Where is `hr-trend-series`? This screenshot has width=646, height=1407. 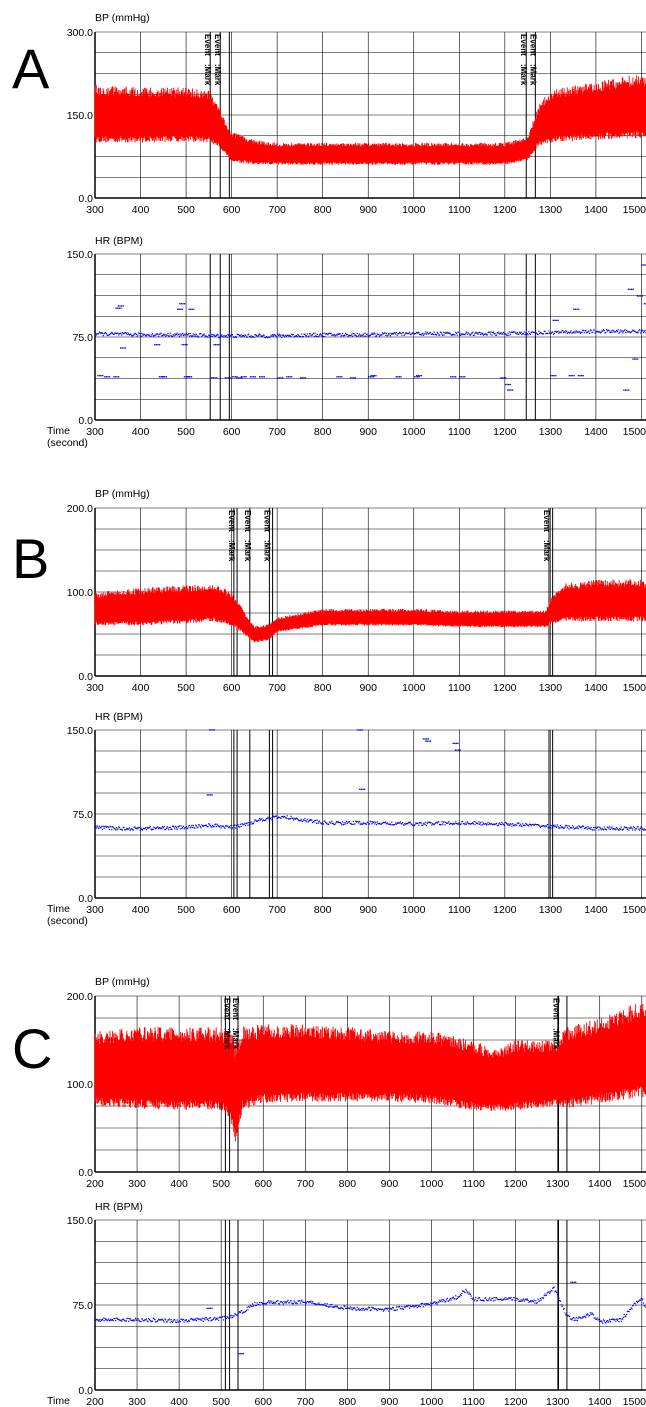 hr-trend-series is located at coordinates (370, 334).